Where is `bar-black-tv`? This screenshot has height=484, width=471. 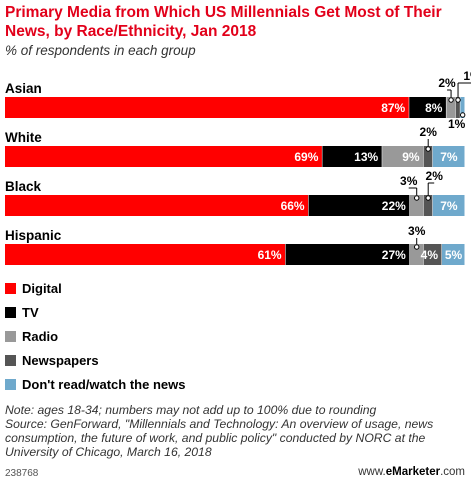
bar-black-tv is located at coordinates (359, 205).